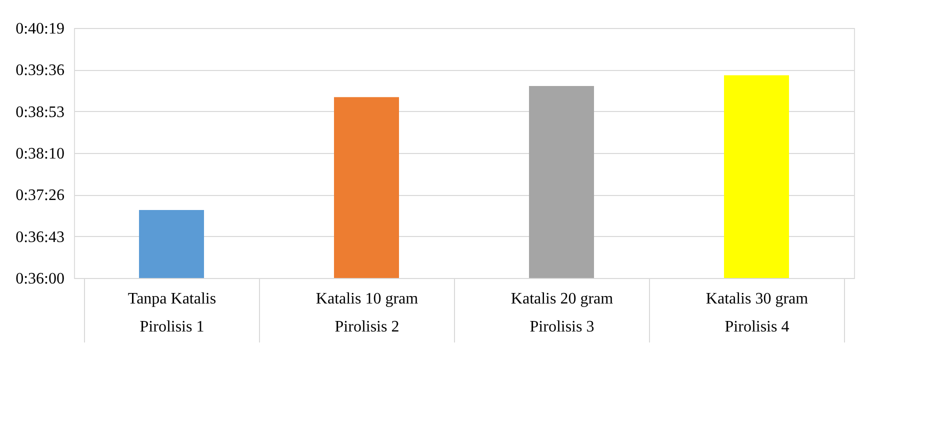  Describe the element at coordinates (562, 313) in the screenshot. I see `x-tick-label: Katalis 20 gram Pirolisis 3` at that location.